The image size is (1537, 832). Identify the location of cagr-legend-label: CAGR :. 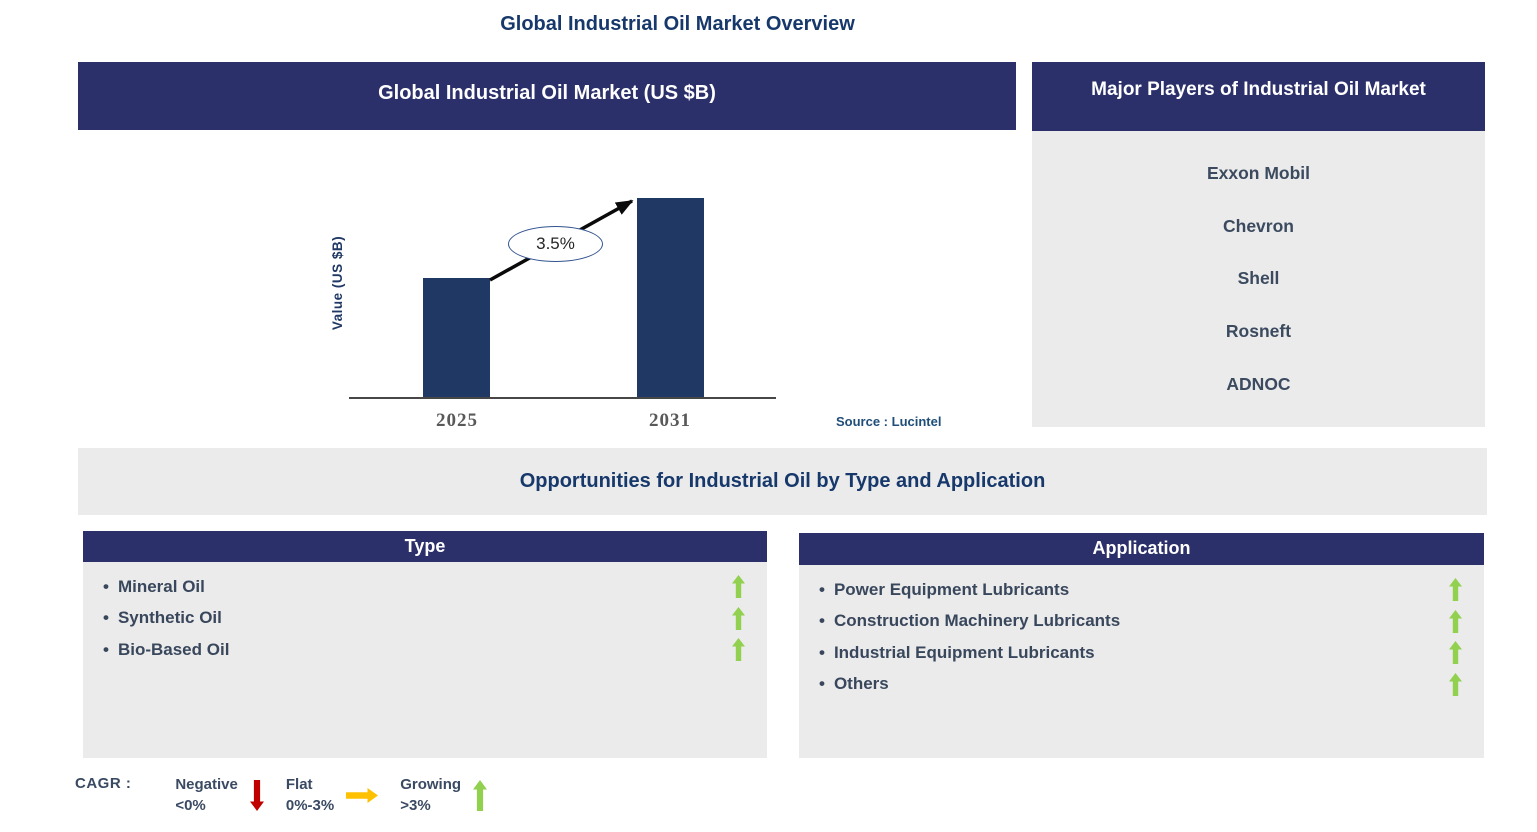
(103, 783).